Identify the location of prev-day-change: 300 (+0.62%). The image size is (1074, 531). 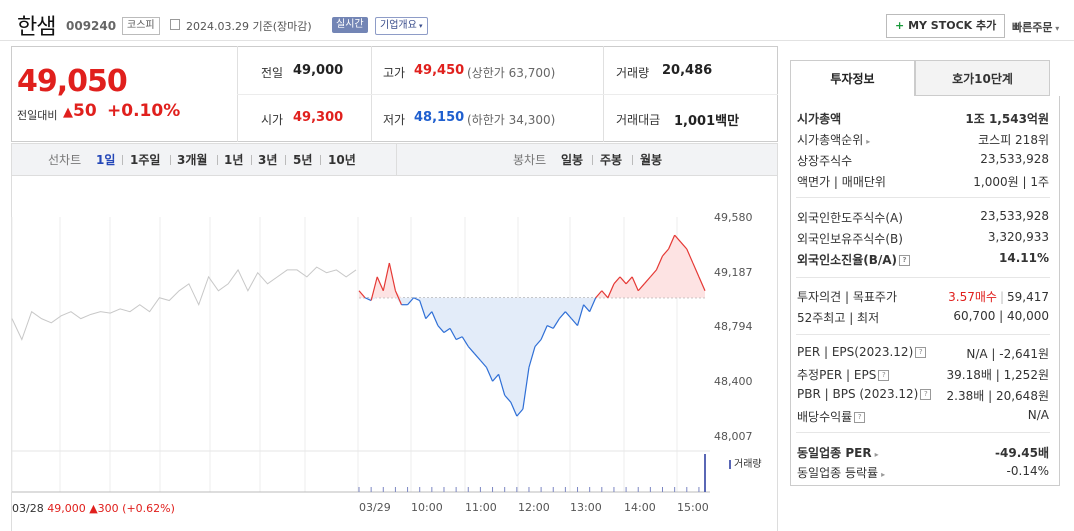
(136, 508).